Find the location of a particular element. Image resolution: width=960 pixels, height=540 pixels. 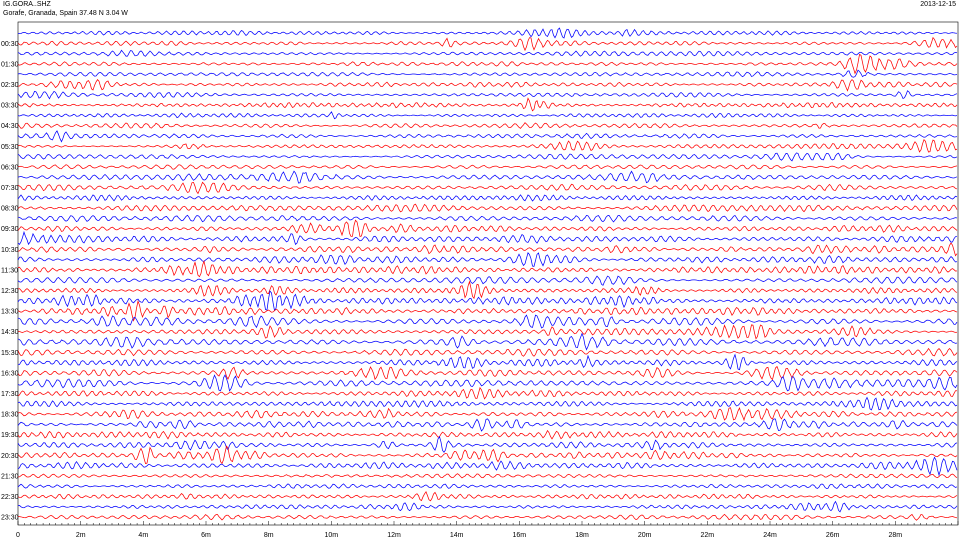

hour-label: 23:30 is located at coordinates (10, 518).